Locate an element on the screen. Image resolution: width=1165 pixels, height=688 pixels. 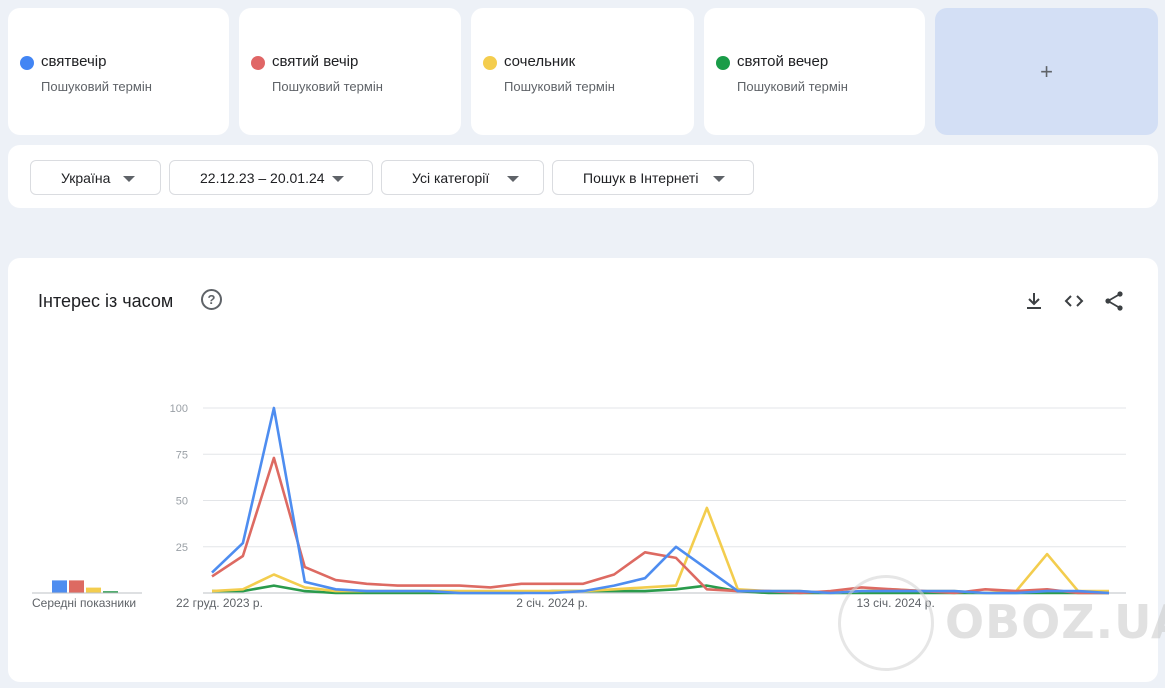
share-icon is located at coordinates (1114, 301).